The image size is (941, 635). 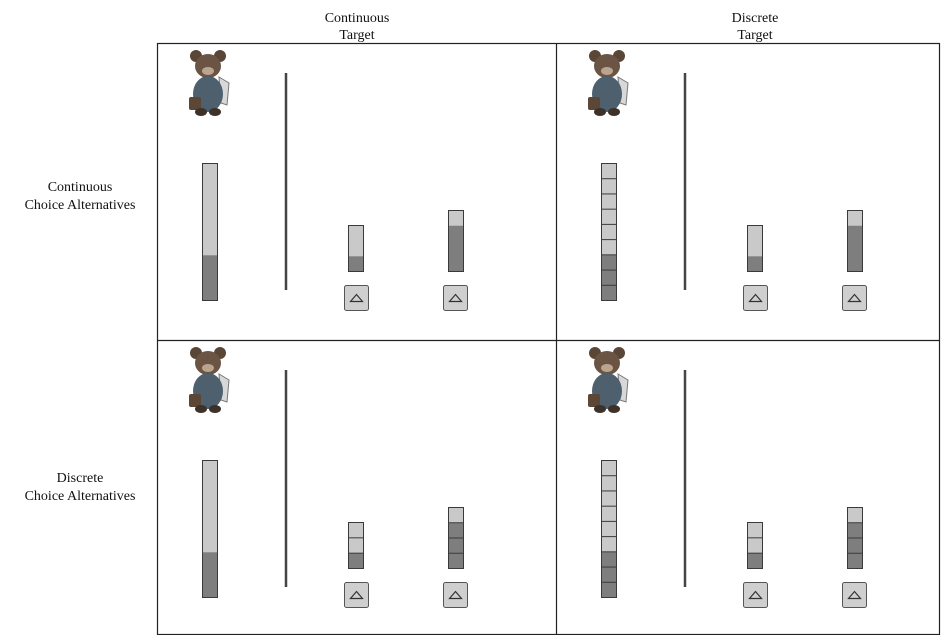 What do you see at coordinates (80, 478) in the screenshot?
I see `row-header: Discrete` at bounding box center [80, 478].